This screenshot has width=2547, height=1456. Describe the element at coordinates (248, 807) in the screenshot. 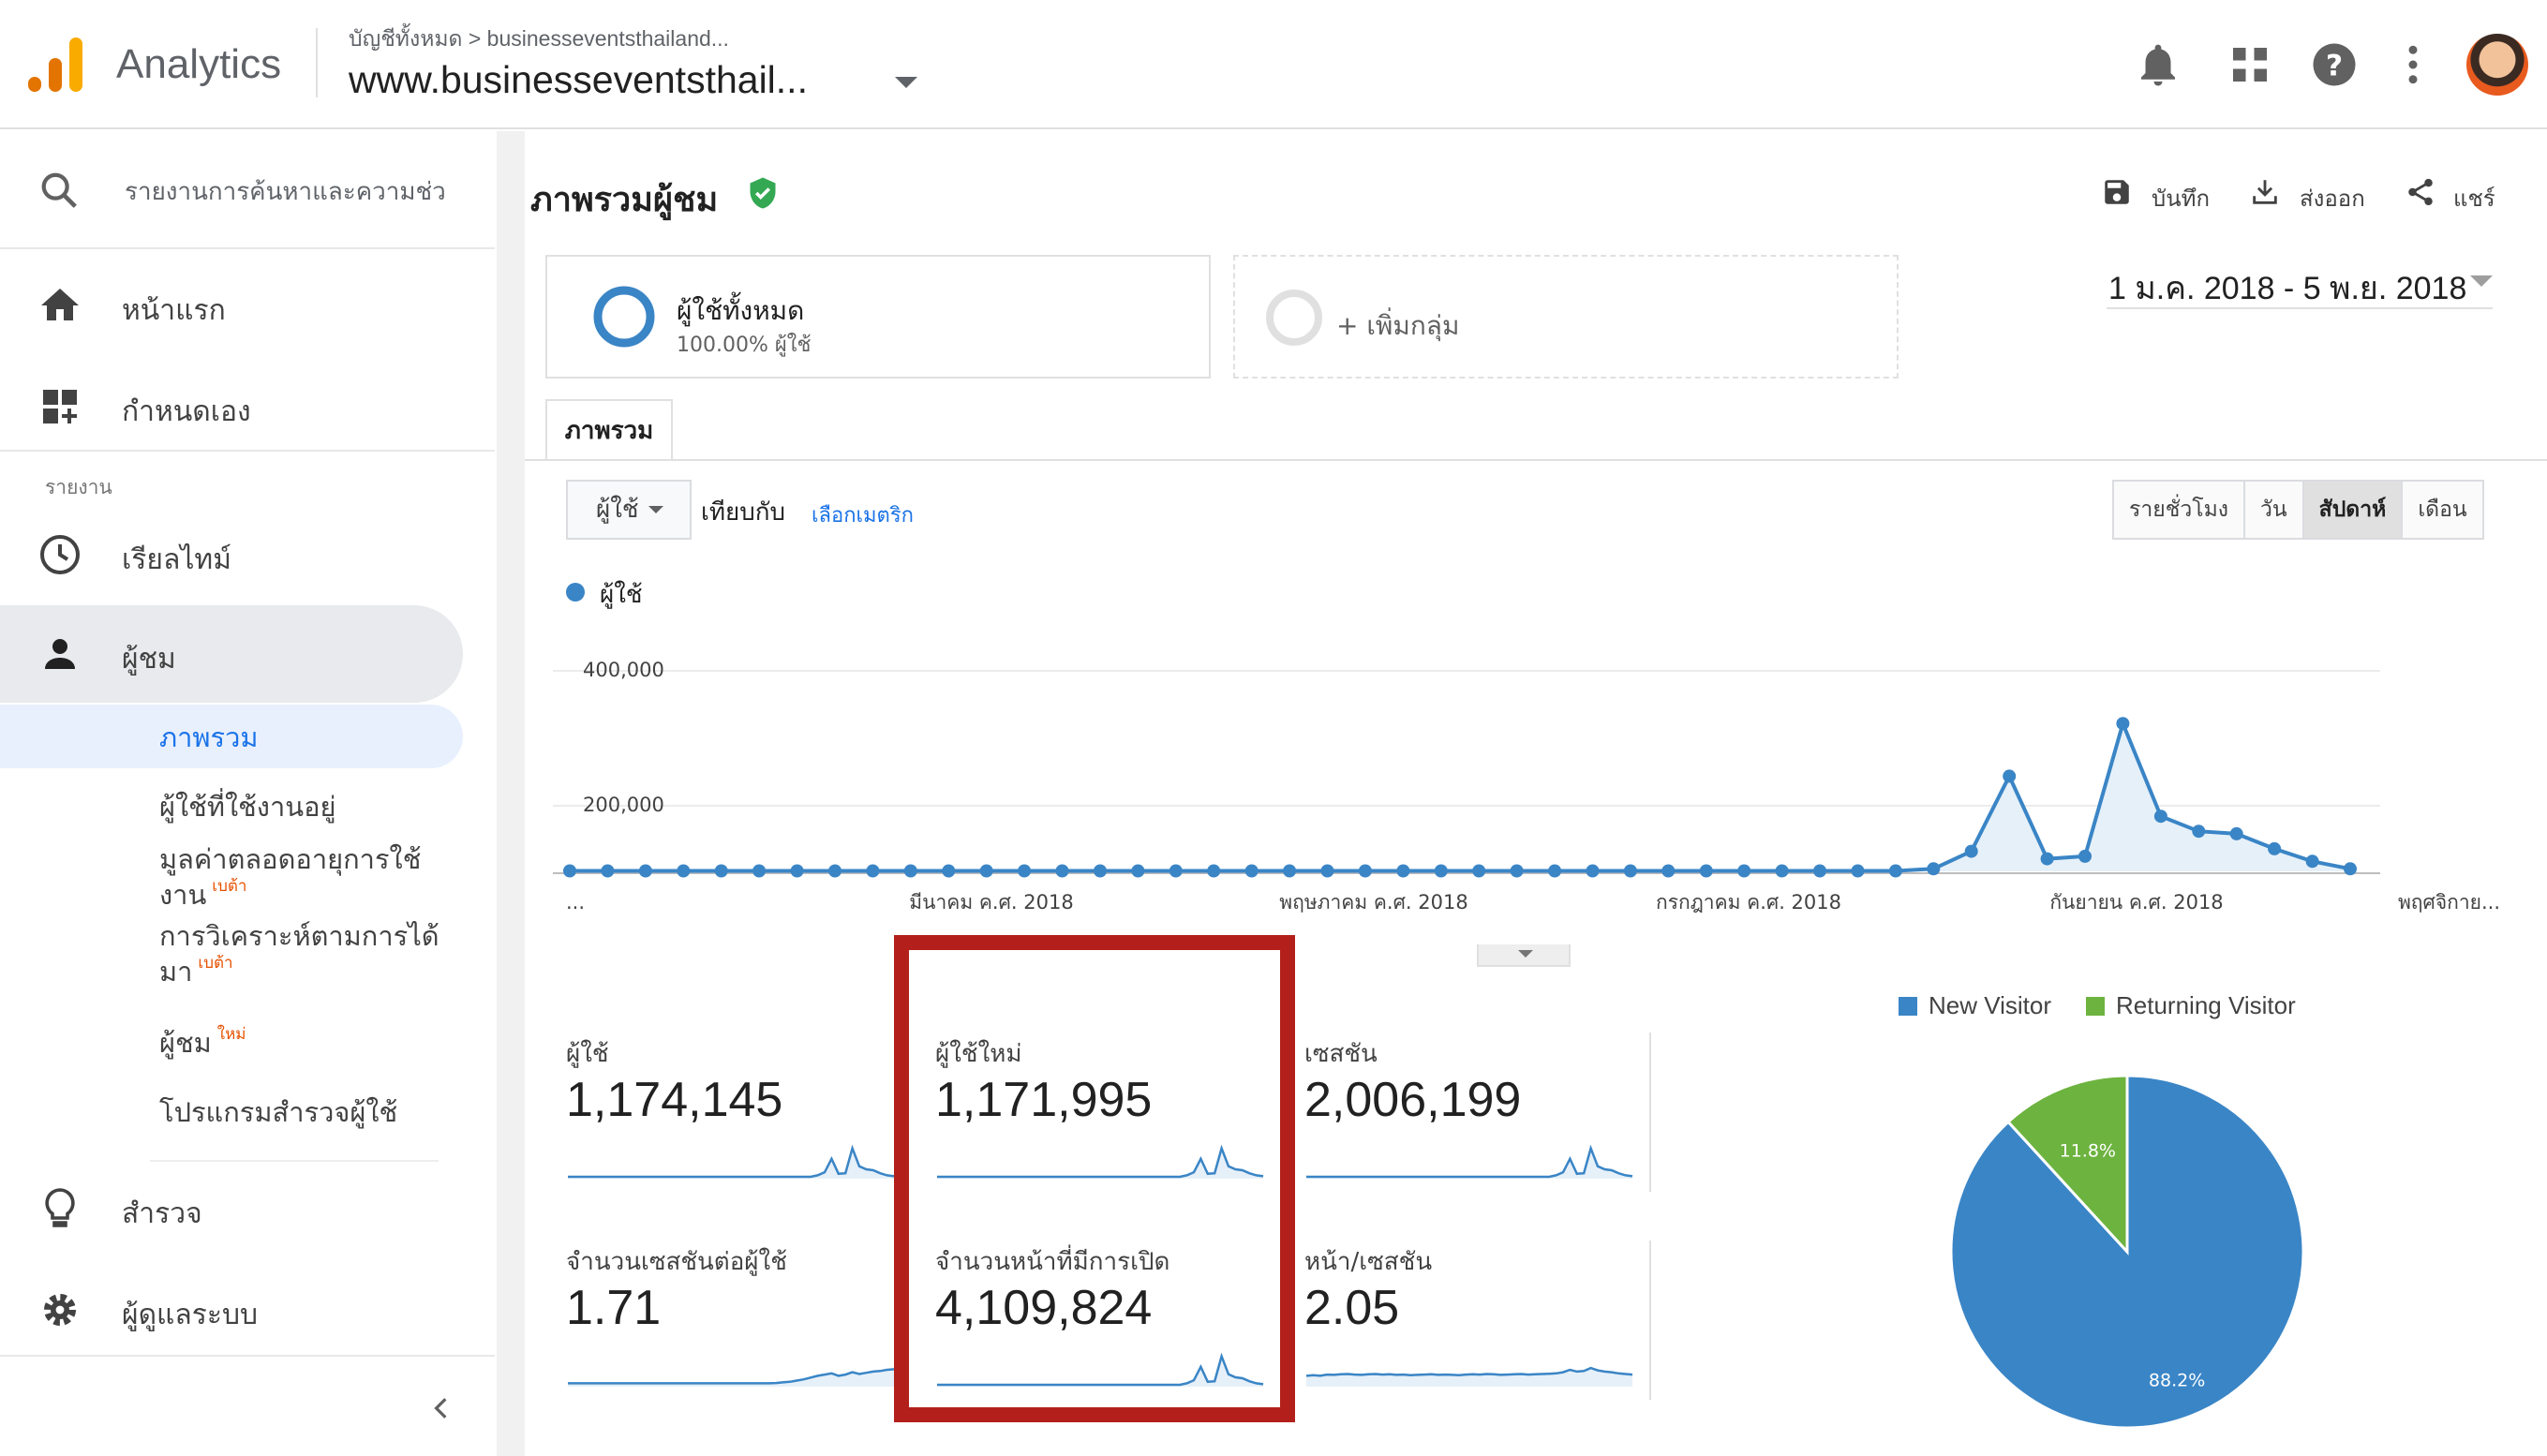

I see `sidebar-subitem-active-users: ผู้ใช้ที่ใช้งานอยู่` at that location.